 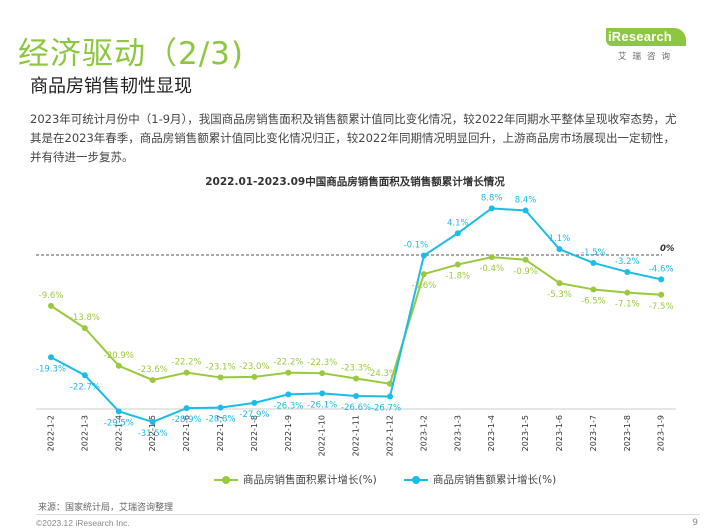 I want to click on x-tick-label: 2022-1-8, so click(x=254, y=433).